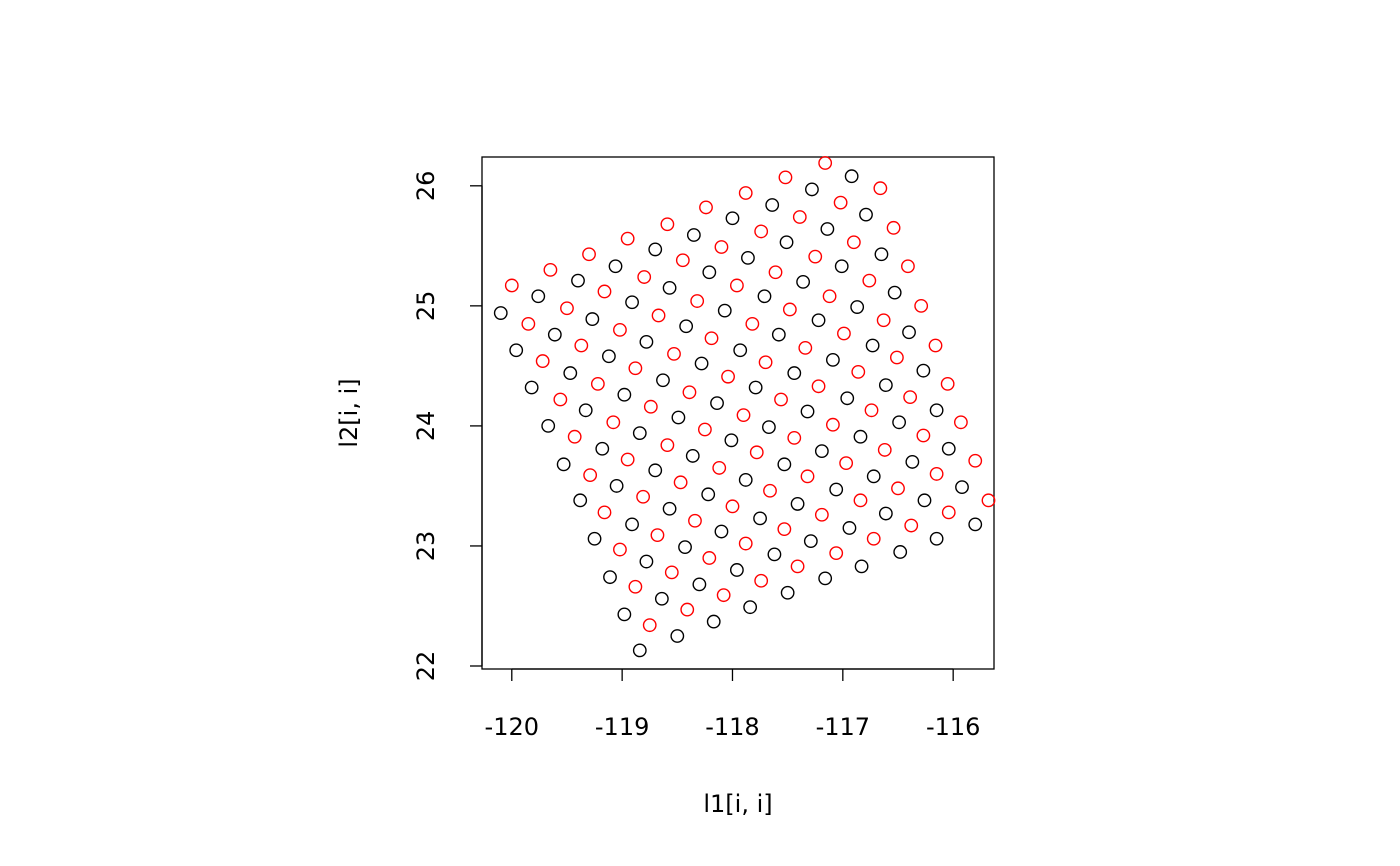 This screenshot has width=1400, height=866. I want to click on x-tick-label: -119, so click(622, 727).